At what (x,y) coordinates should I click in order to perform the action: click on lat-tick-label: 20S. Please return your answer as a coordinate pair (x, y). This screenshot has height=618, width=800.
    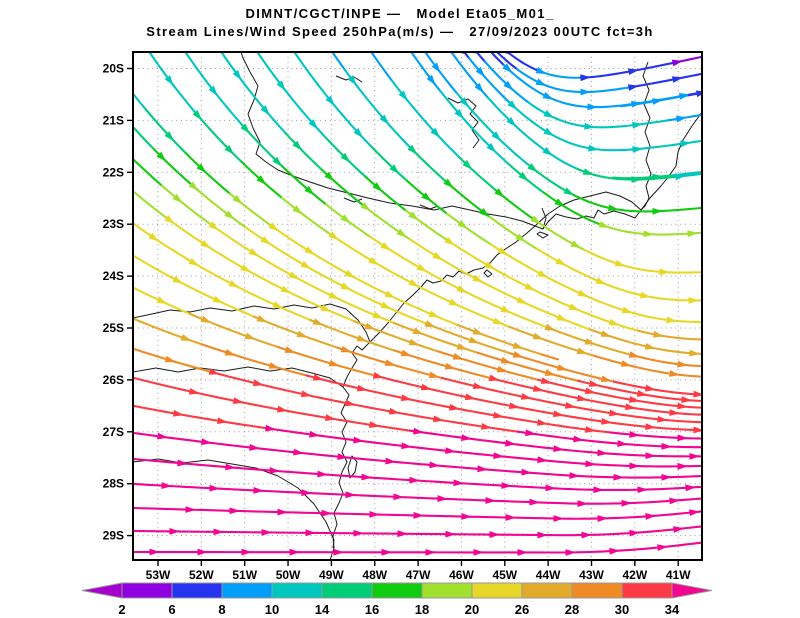
    Looking at the image, I should click on (113, 69).